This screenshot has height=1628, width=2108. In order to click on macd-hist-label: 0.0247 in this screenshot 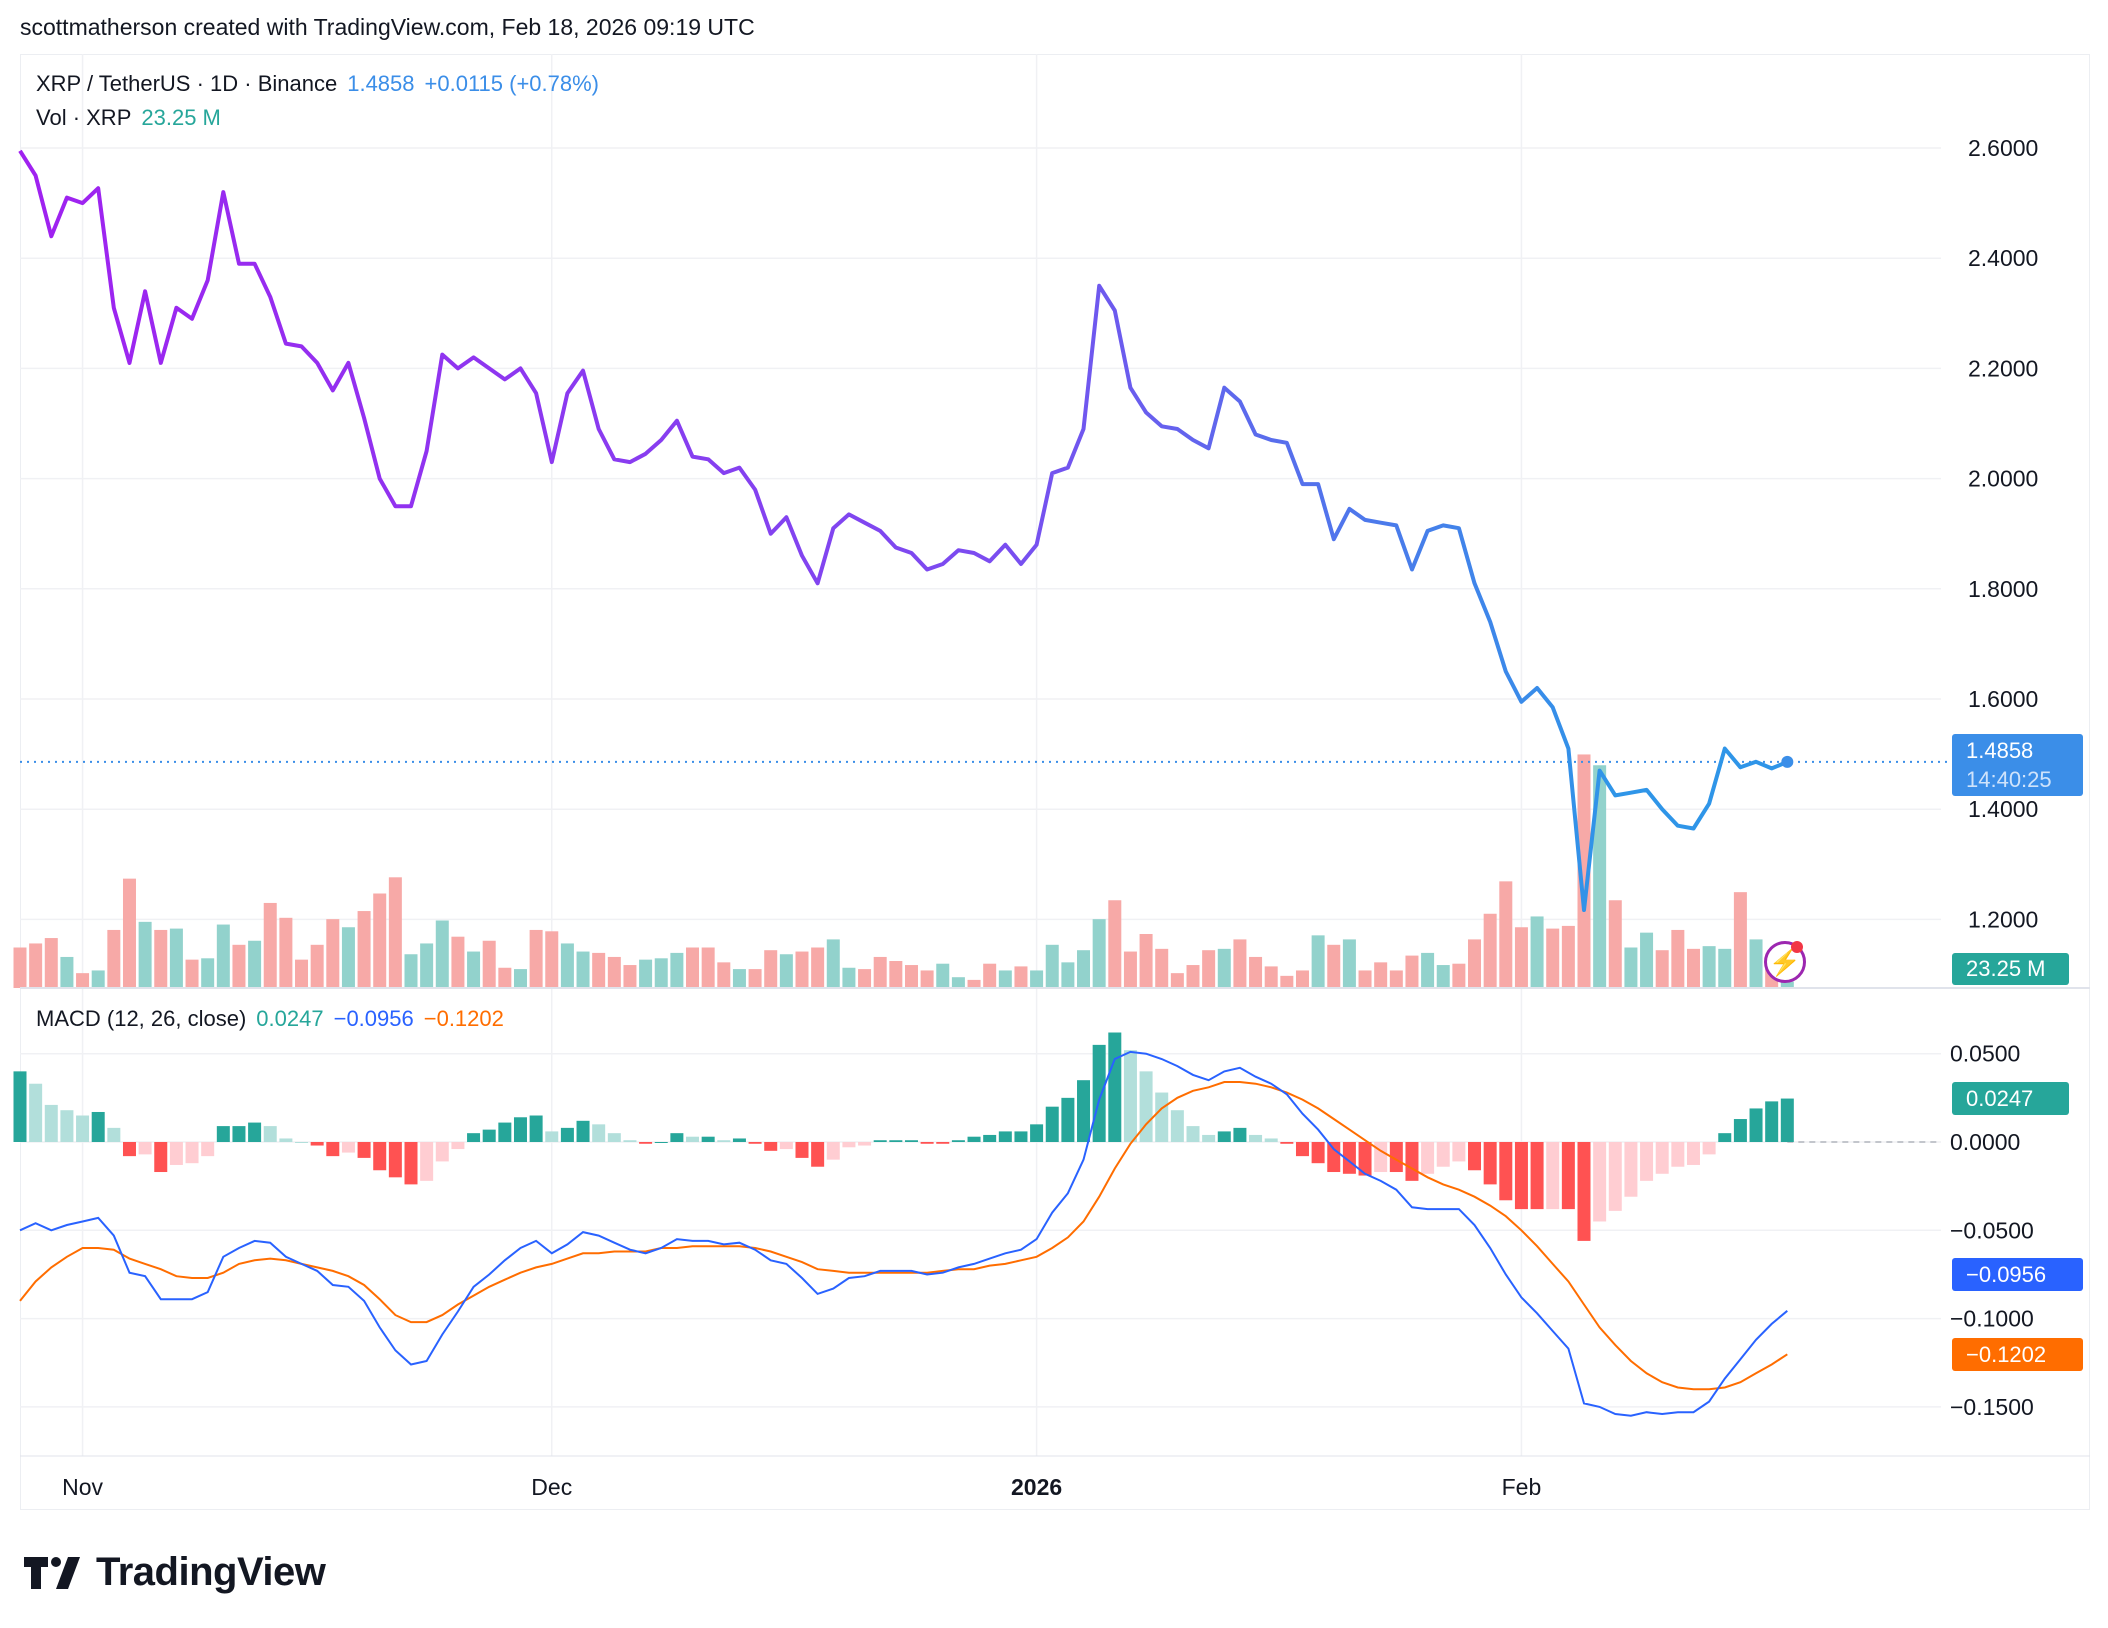, I will do `click(2010, 1098)`.